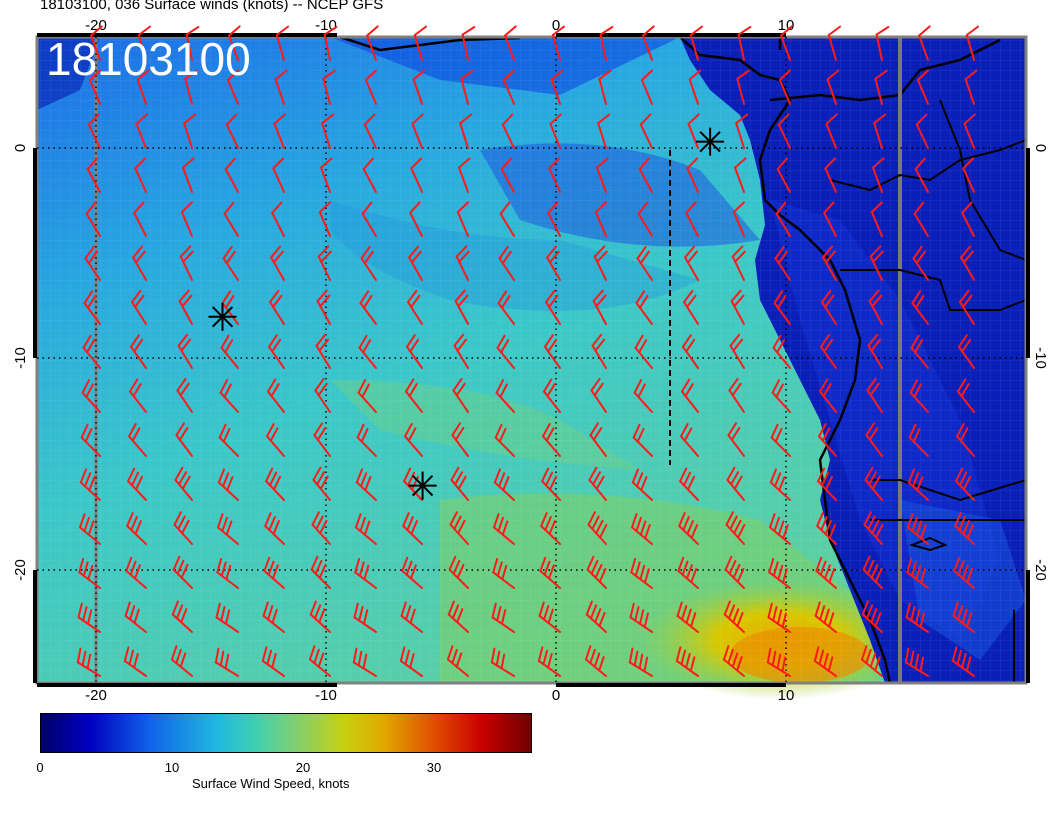 The height and width of the screenshot is (816, 1056). I want to click on marker-gulf, so click(710, 141).